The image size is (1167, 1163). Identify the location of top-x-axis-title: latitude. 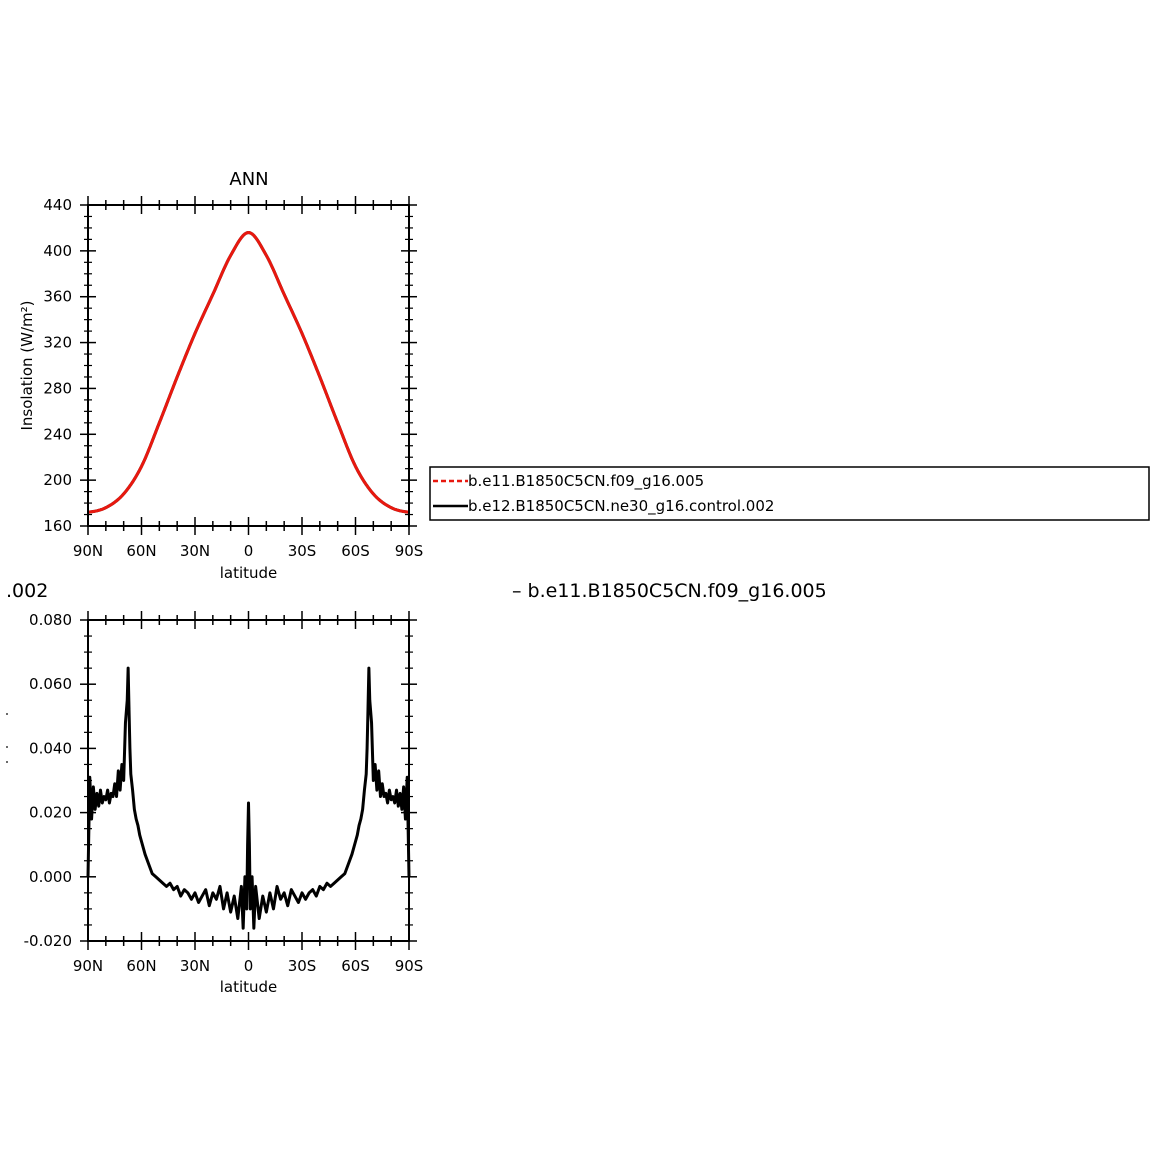
(249, 573).